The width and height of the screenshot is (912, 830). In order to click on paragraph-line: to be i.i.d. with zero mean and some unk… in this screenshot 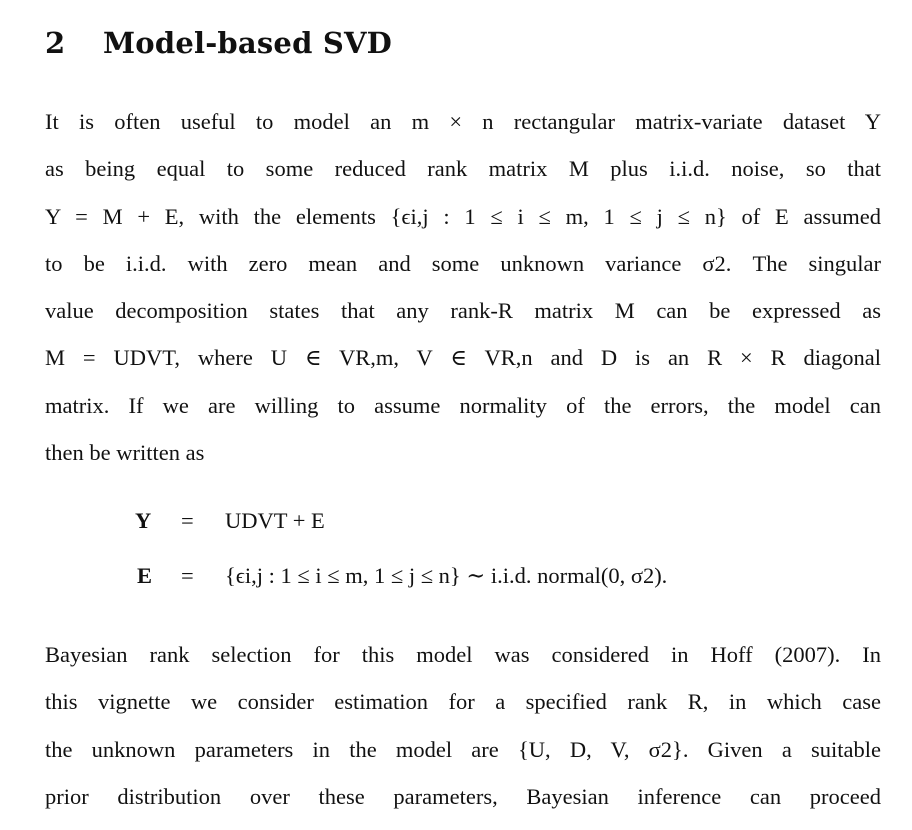, I will do `click(463, 263)`.